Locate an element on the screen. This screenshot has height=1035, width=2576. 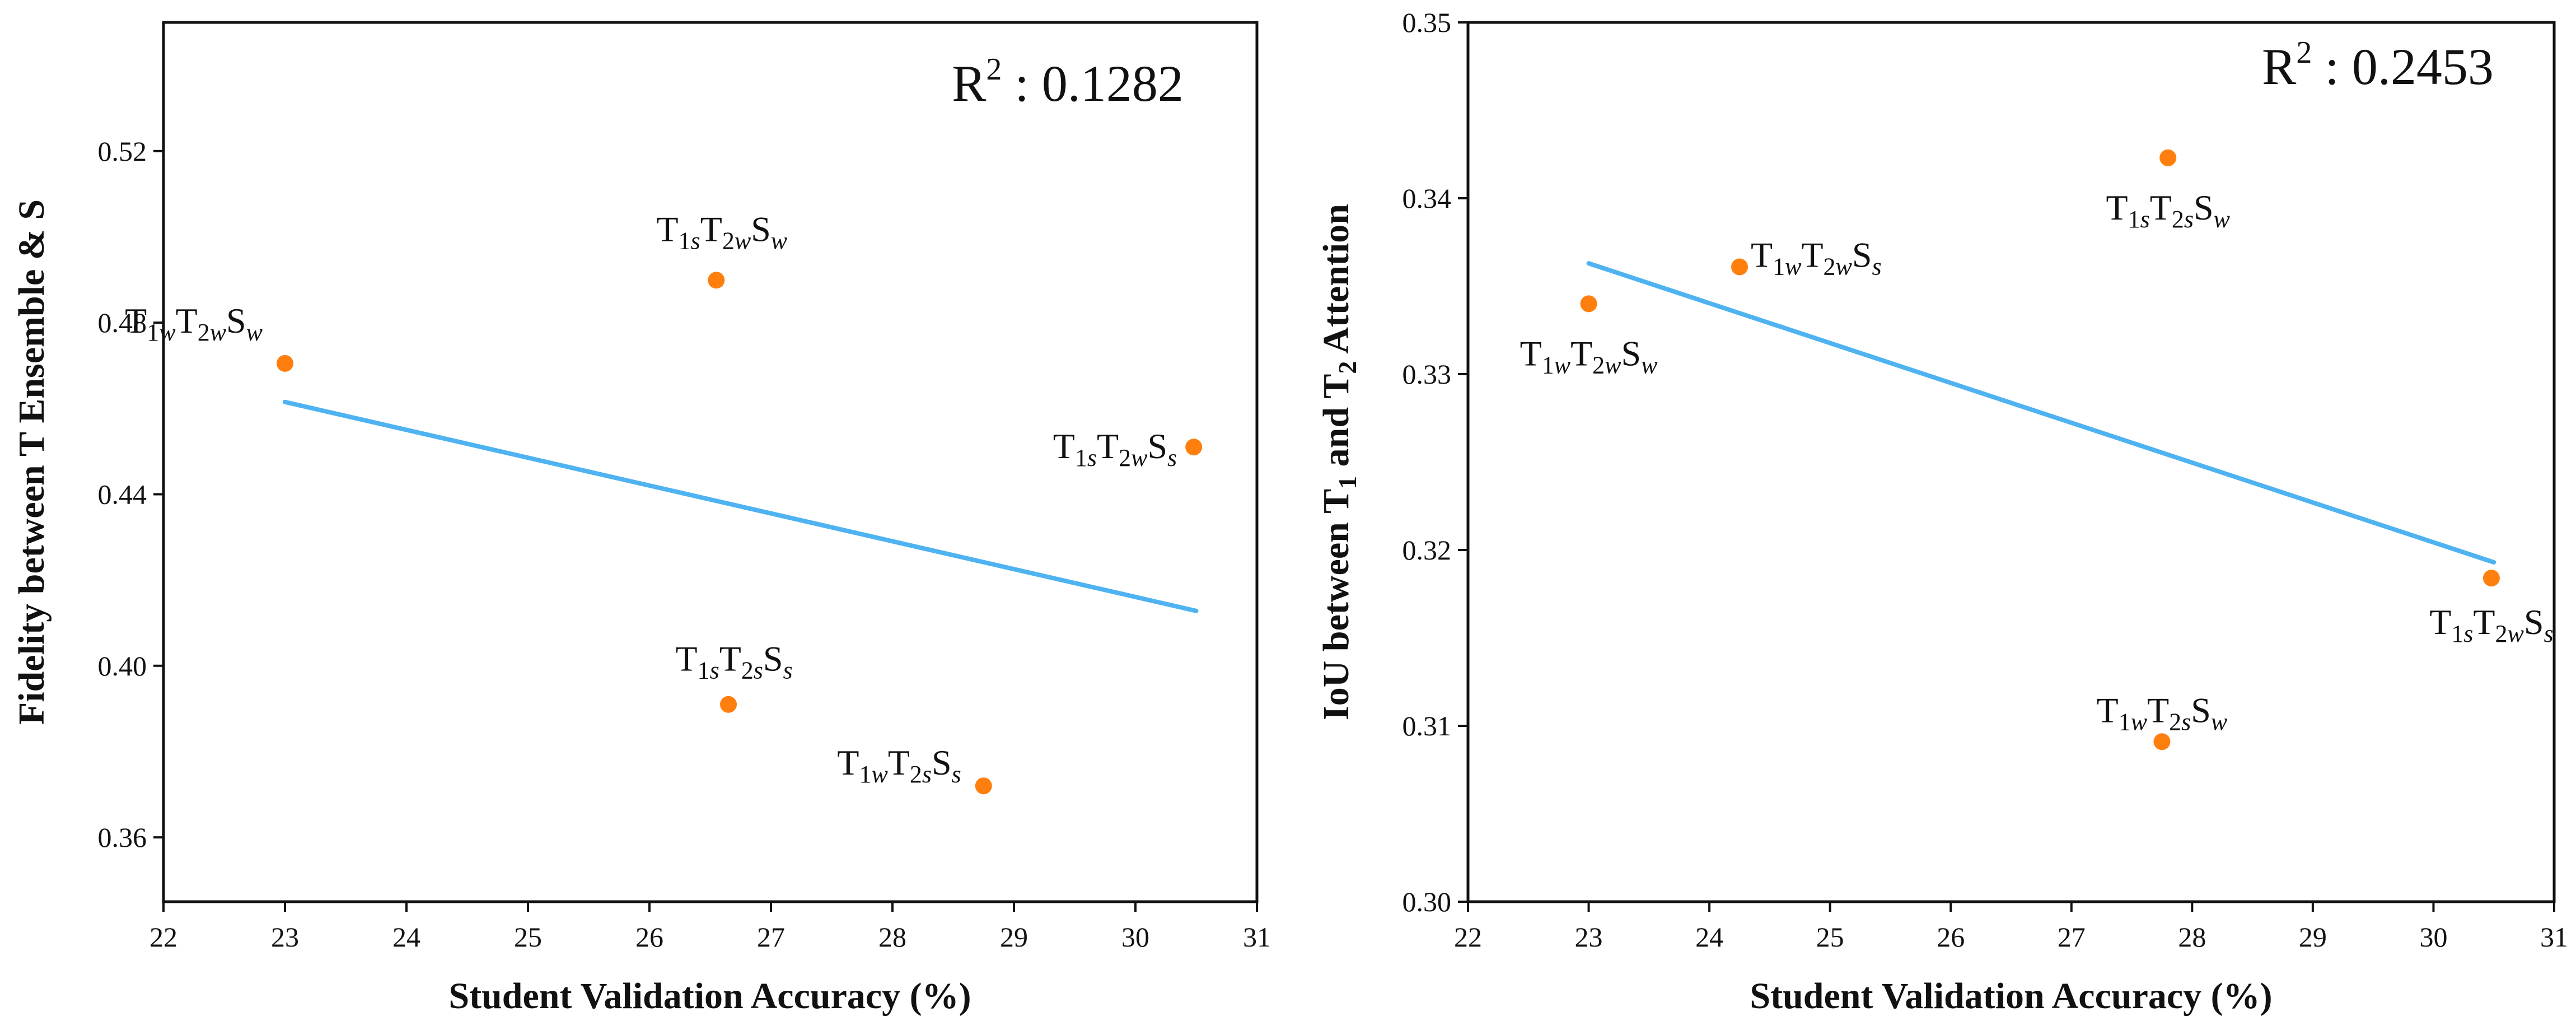
y-tick-label: 0.36 is located at coordinates (123, 837).